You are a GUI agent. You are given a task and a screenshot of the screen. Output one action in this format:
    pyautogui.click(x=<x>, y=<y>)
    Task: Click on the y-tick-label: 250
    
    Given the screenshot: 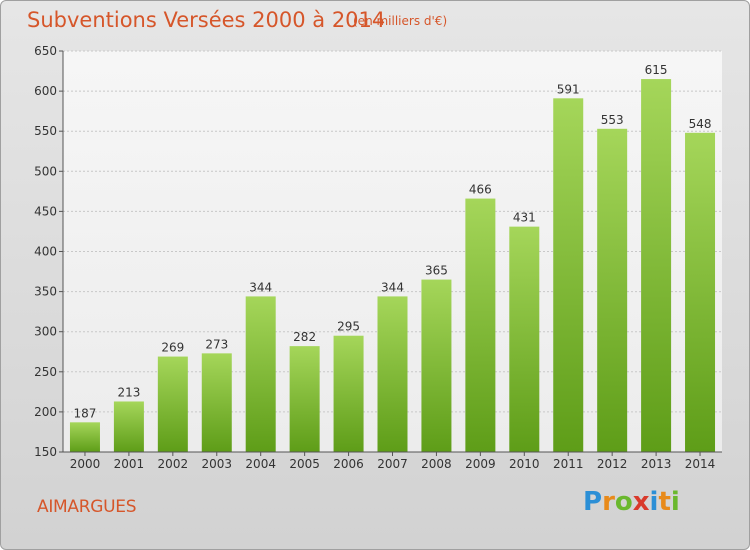 What is the action you would take?
    pyautogui.click(x=45, y=372)
    